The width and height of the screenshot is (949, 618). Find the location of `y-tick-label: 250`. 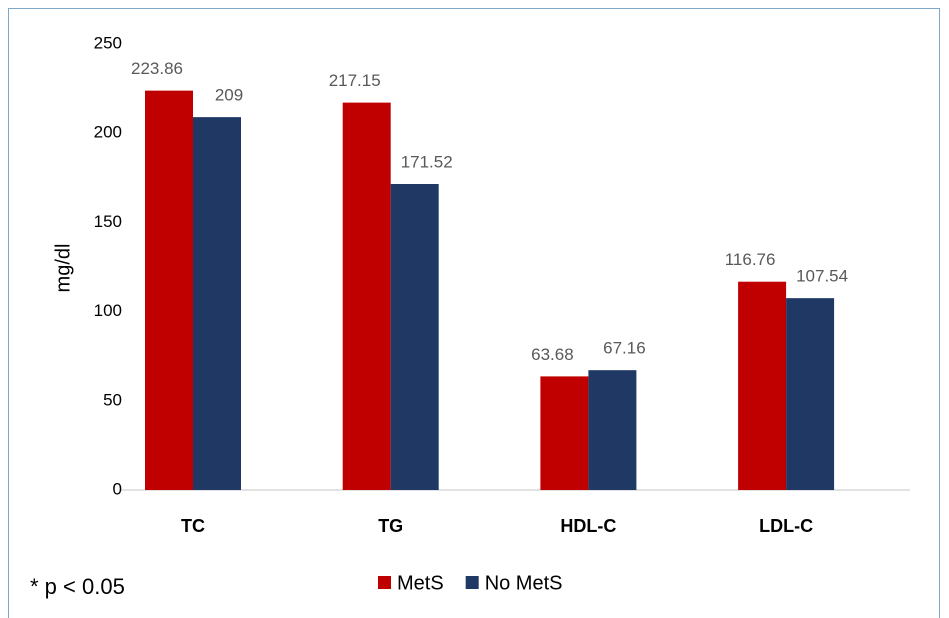

y-tick-label: 250 is located at coordinates (108, 42).